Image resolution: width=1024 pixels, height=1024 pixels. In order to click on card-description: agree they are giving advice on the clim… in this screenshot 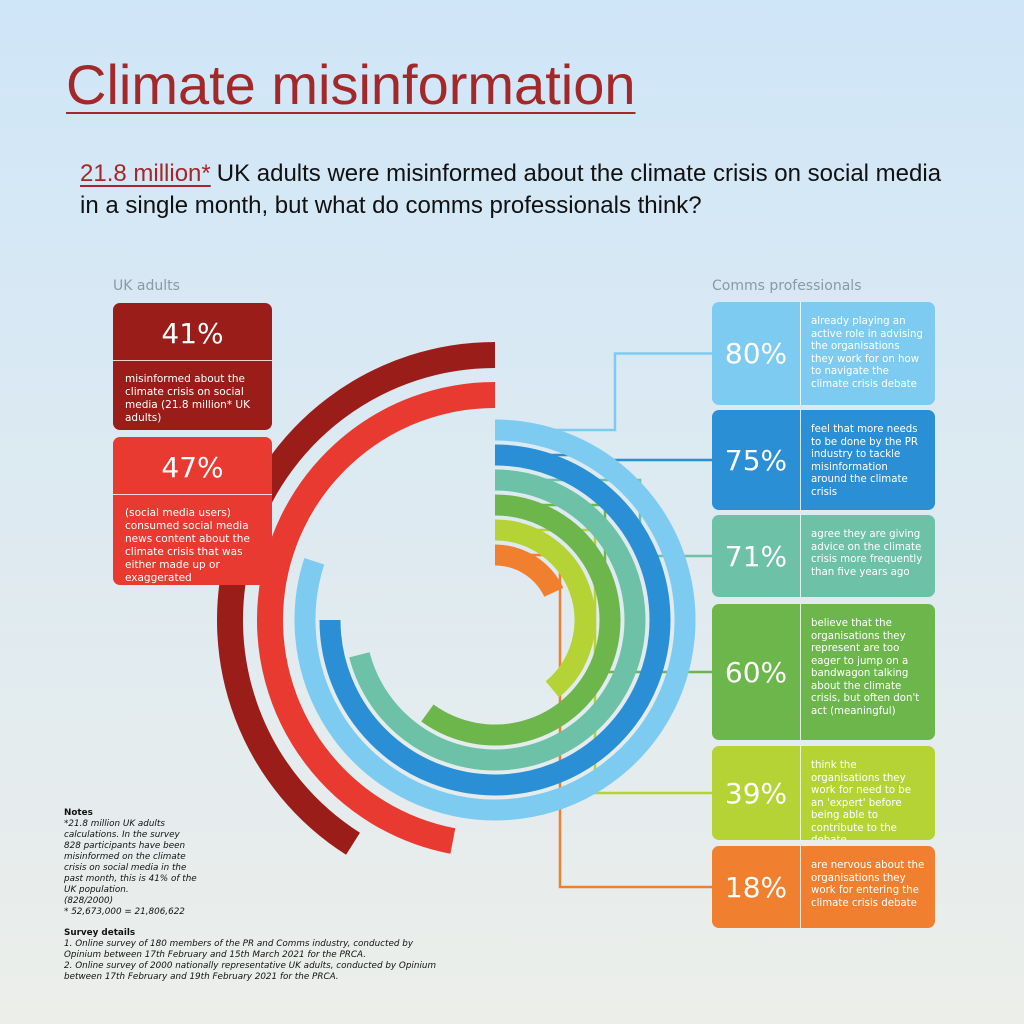, I will do `click(867, 553)`.